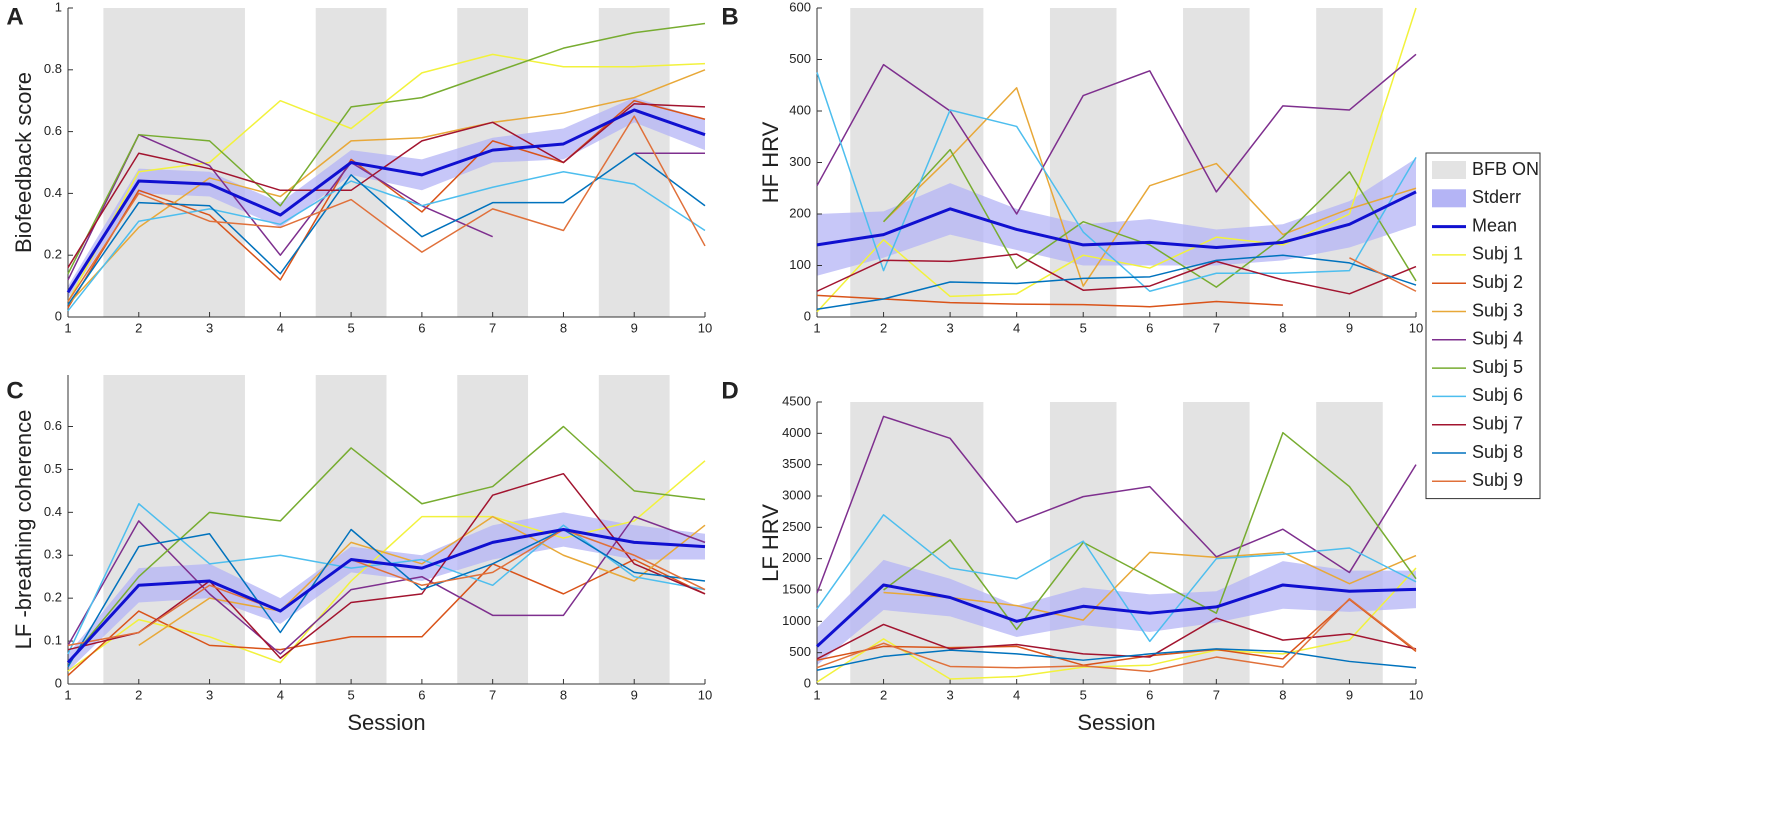  Describe the element at coordinates (1505, 169) in the screenshot. I see `legend-label: BFB ON` at that location.